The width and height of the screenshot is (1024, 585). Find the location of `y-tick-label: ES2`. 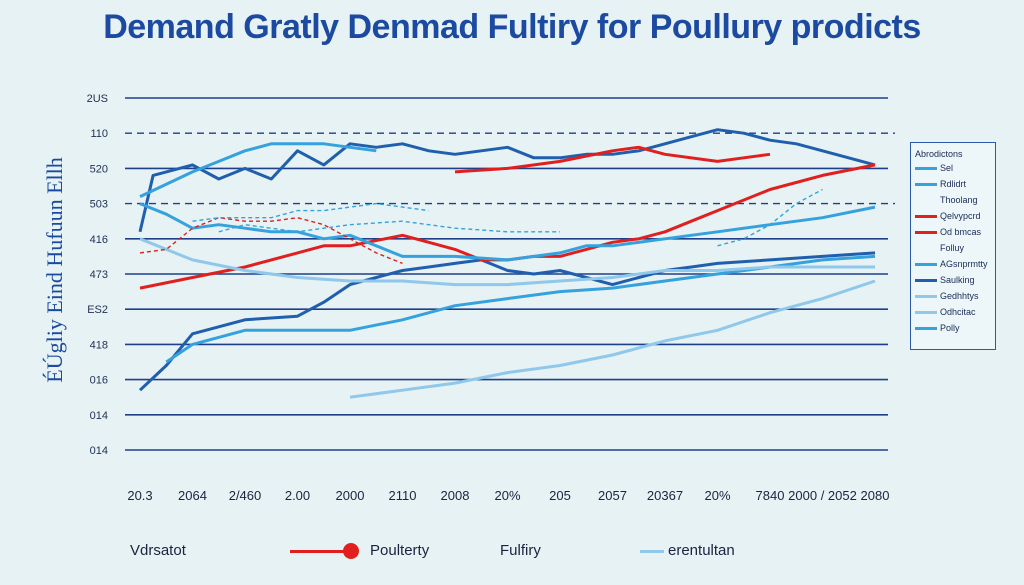

y-tick-label: ES2 is located at coordinates (97, 310).